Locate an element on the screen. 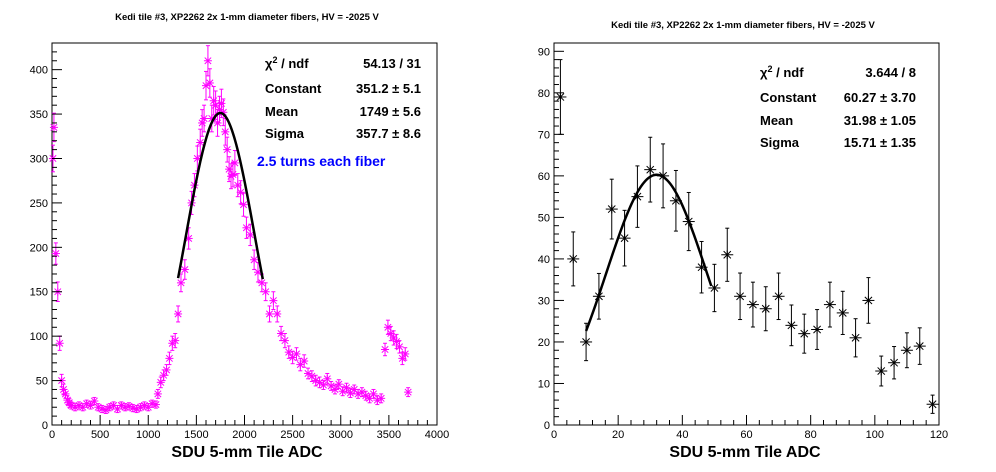  right-y-tick-label: 40 is located at coordinates (544, 260).